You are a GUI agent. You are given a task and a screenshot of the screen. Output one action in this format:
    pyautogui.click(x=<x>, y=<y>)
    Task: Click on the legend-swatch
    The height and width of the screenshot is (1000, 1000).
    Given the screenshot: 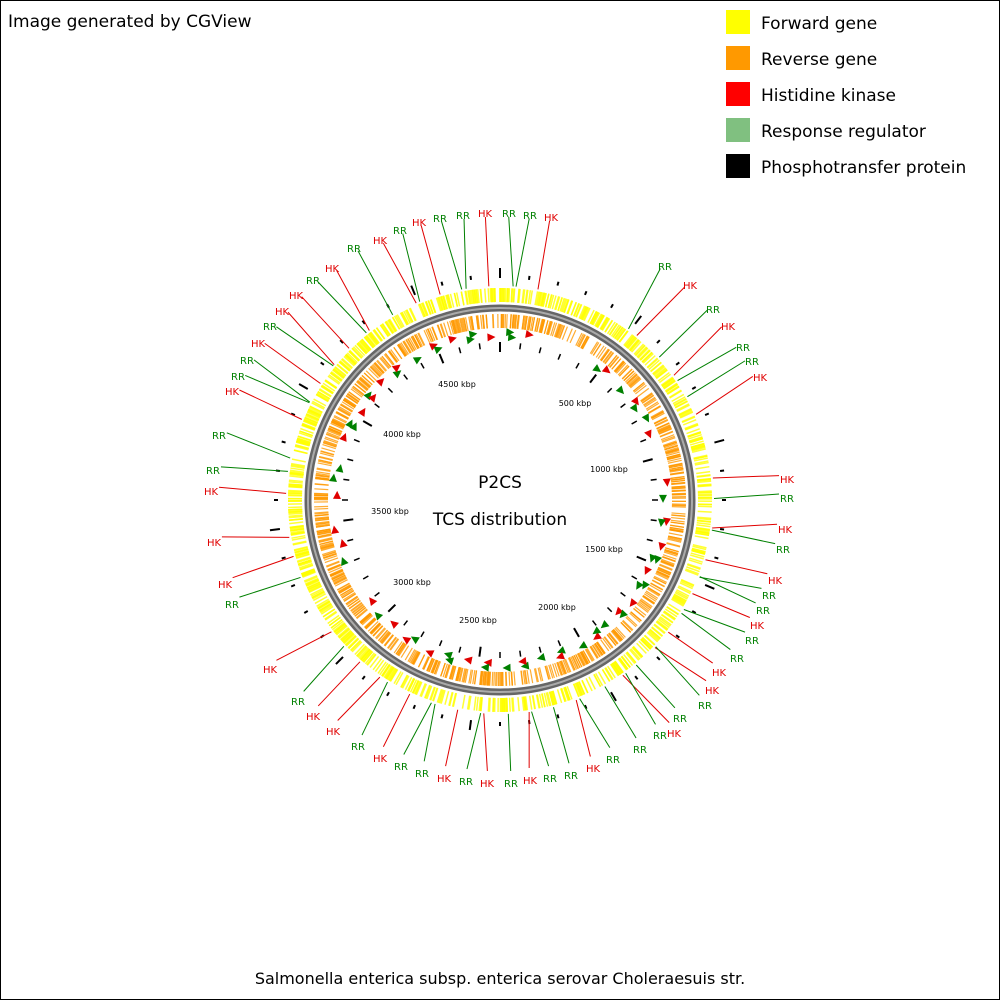 What is the action you would take?
    pyautogui.click(x=738, y=166)
    